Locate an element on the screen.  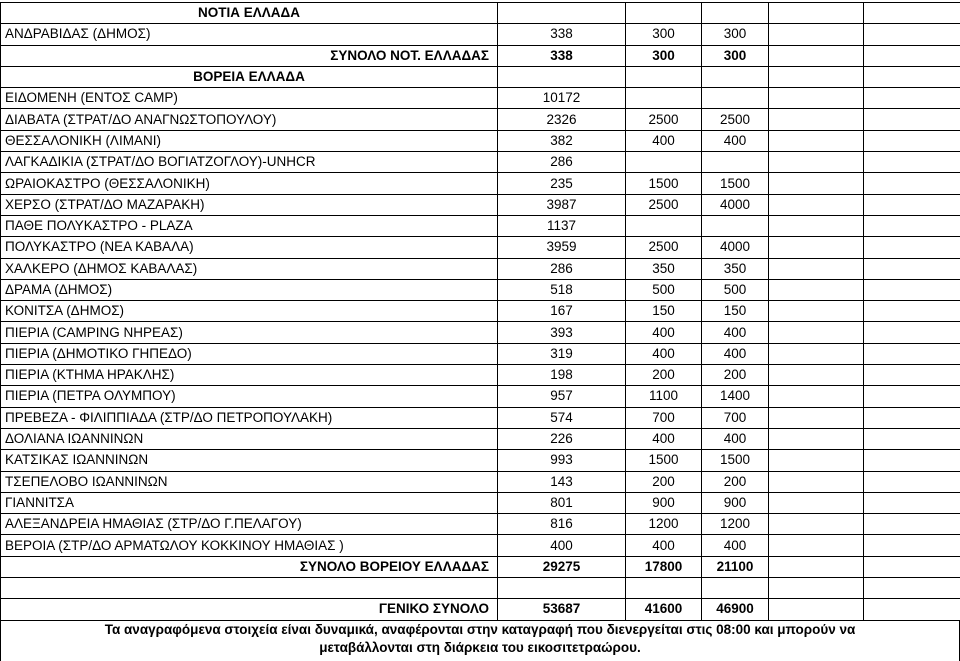
value-cell-1: 518 is located at coordinates (562, 289).